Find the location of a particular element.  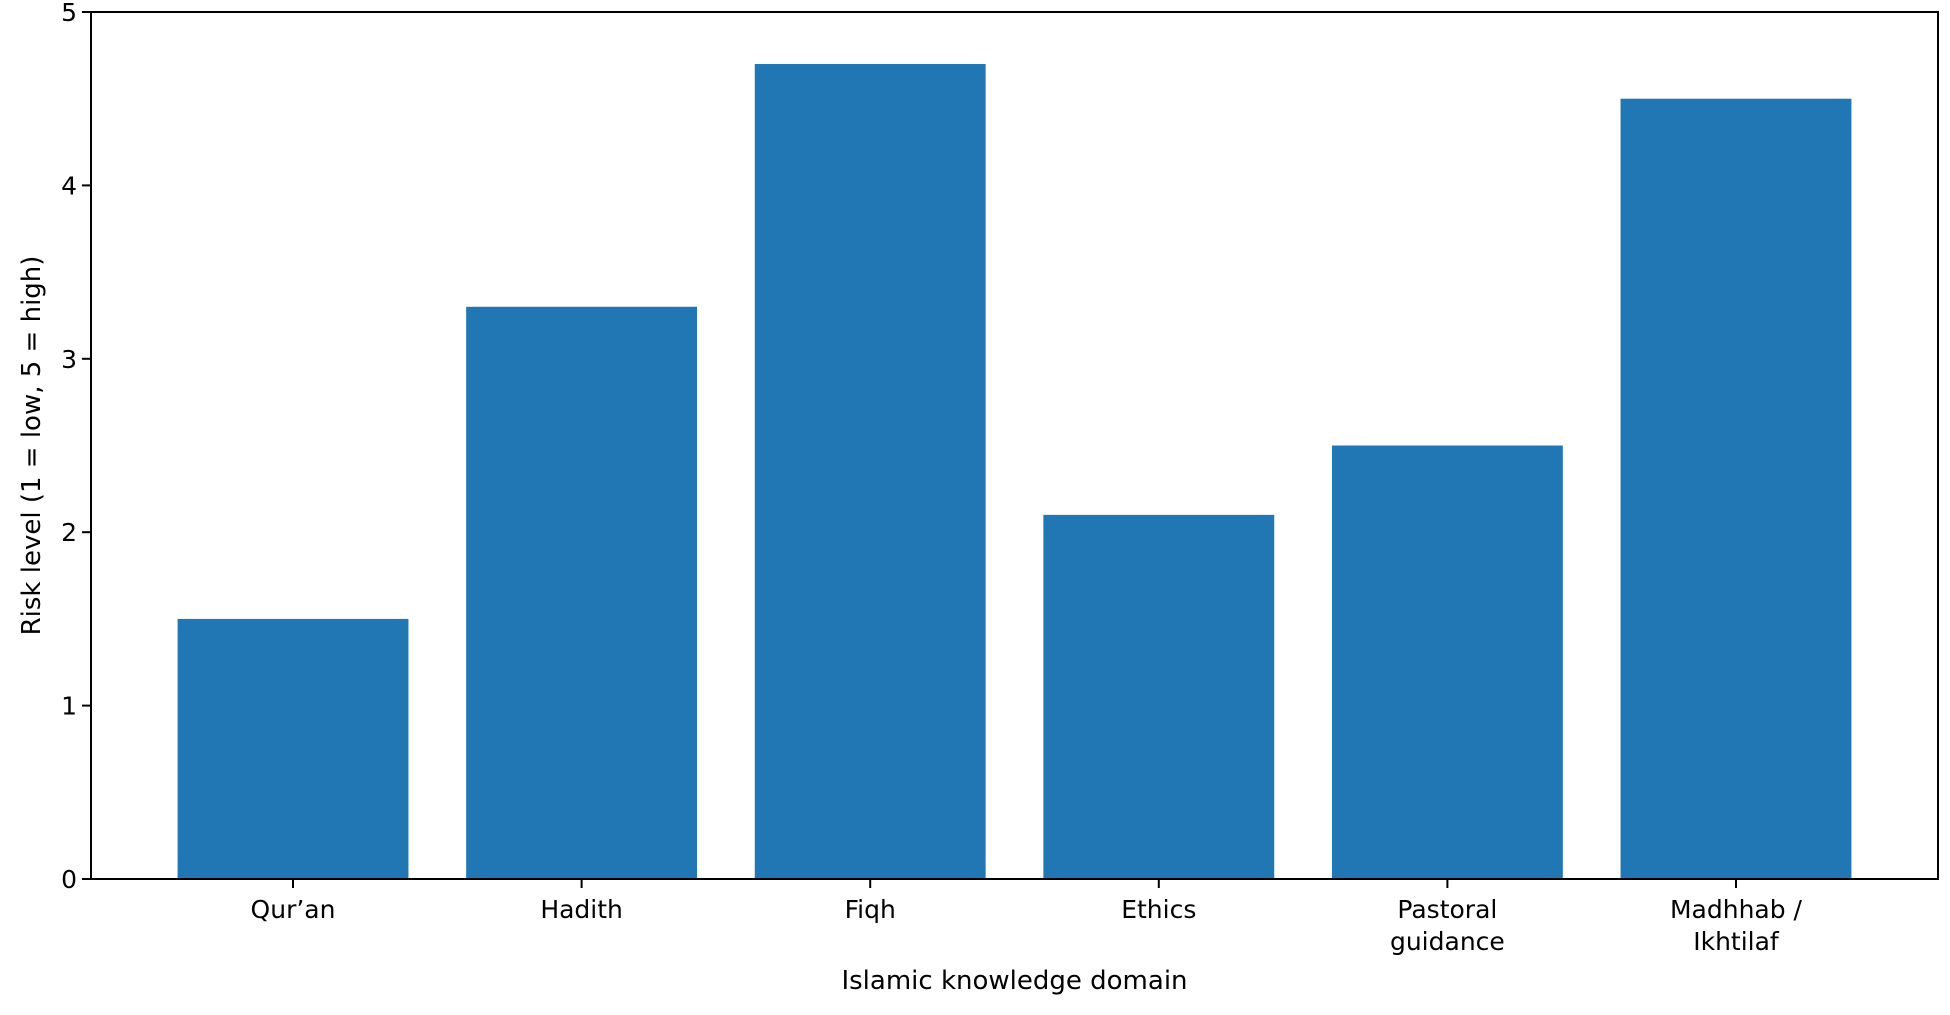

y-tick-label: 0 is located at coordinates (69, 879).